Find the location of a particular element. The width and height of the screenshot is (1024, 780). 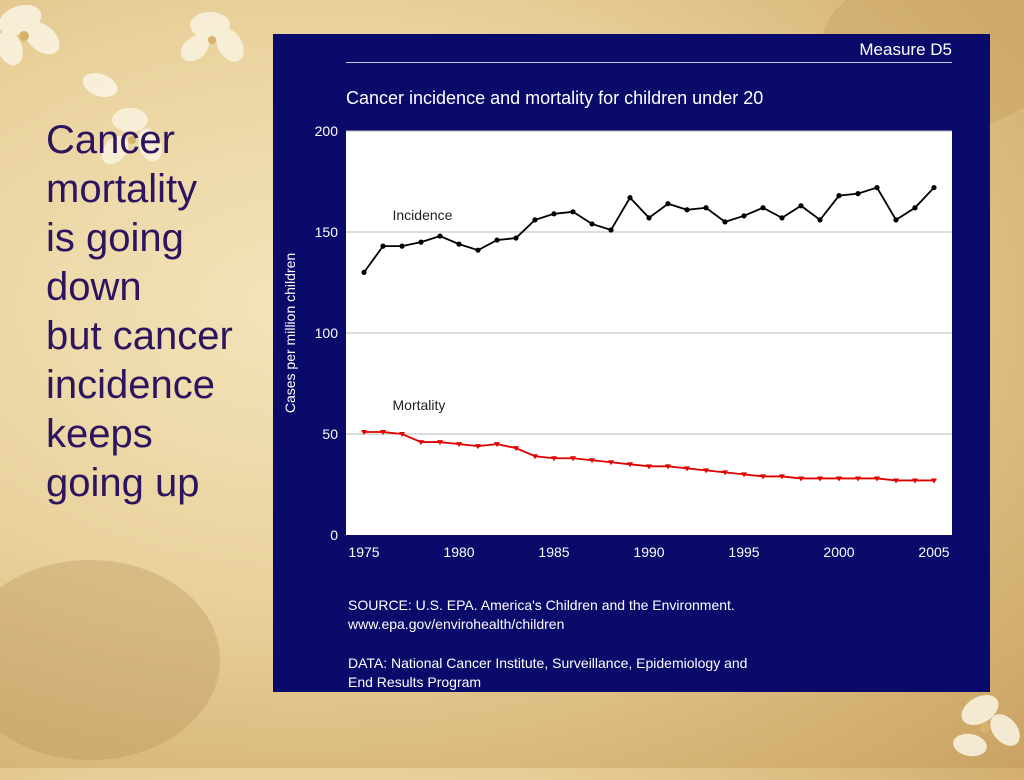

y-tick-label: 150 is located at coordinates (327, 232).